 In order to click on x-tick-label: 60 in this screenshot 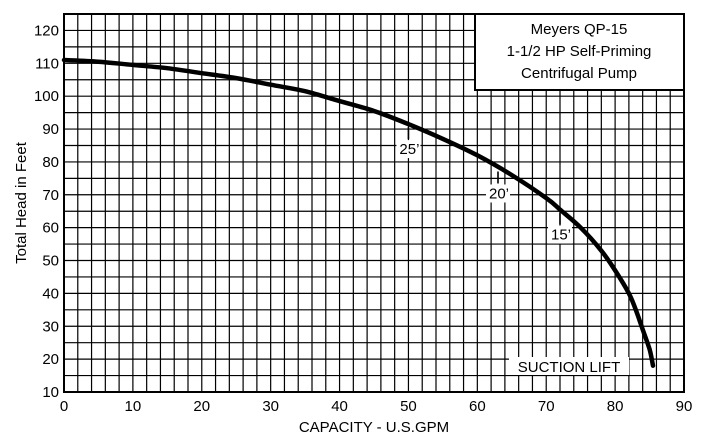, I will do `click(477, 406)`.